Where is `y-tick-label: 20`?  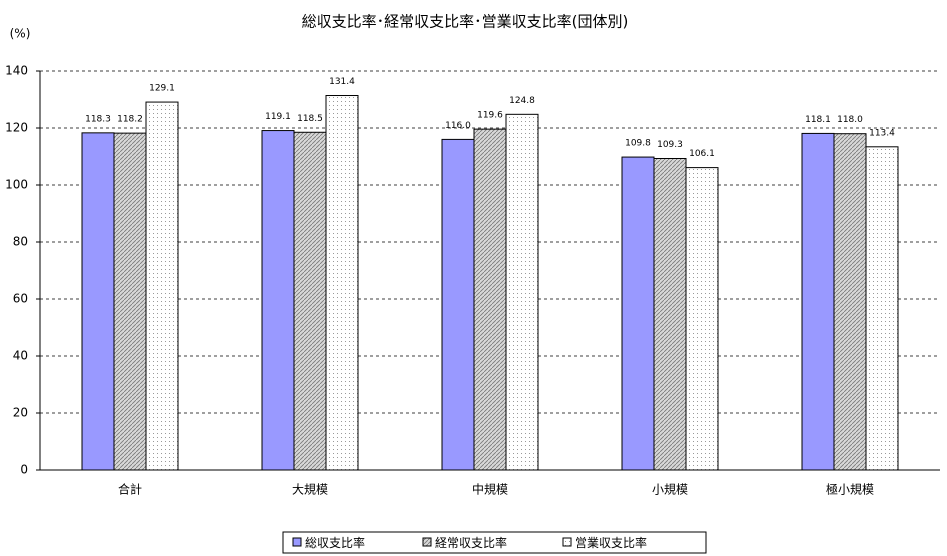 y-tick-label: 20 is located at coordinates (20, 413).